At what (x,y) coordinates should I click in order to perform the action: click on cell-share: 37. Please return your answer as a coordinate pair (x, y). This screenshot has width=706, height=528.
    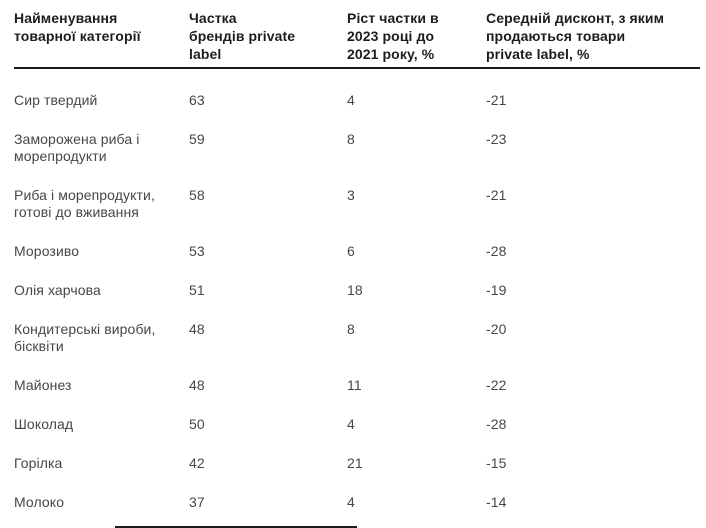
    Looking at the image, I should click on (197, 502).